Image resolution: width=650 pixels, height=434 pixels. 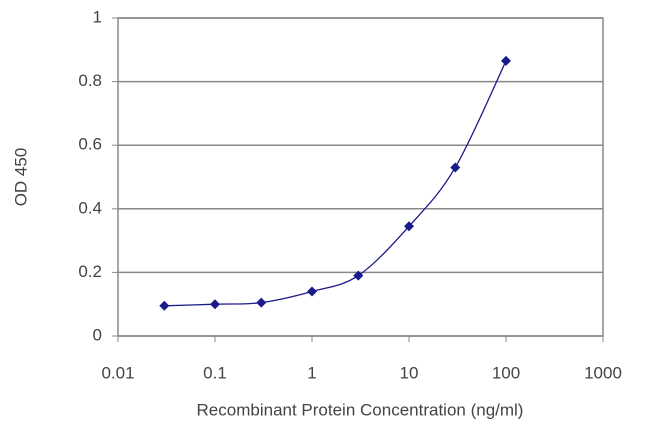 I want to click on x-tick-label: 0.01, so click(x=117, y=372).